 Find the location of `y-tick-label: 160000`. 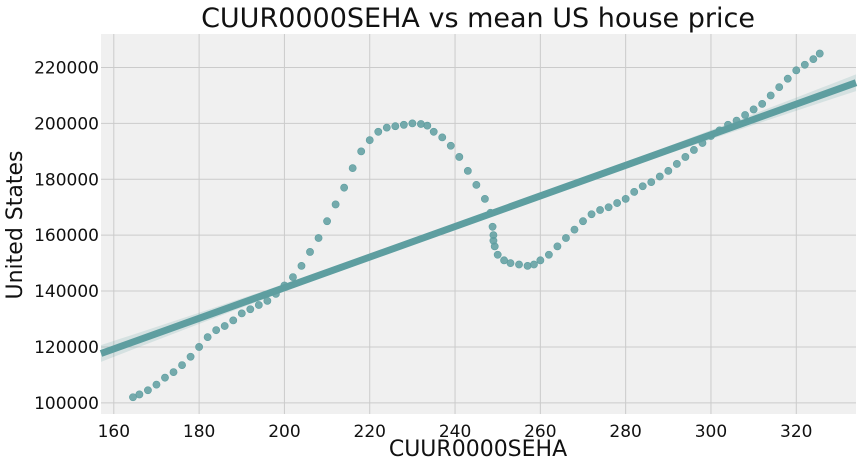

y-tick-label: 160000 is located at coordinates (66, 236).